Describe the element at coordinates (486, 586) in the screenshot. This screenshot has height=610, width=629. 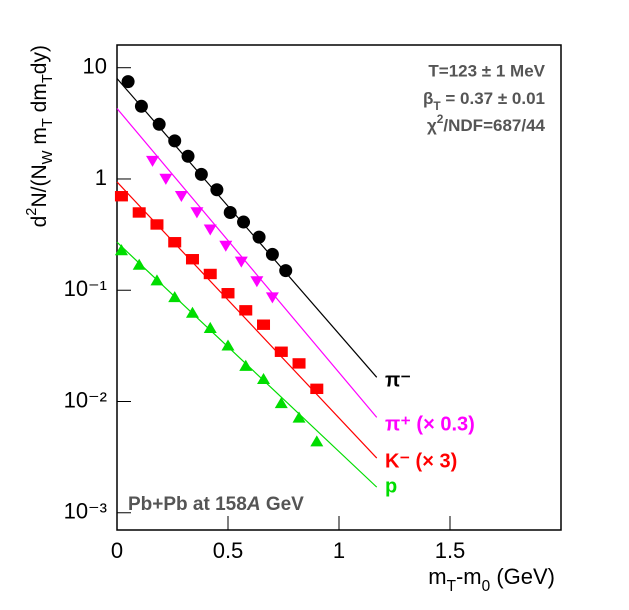
I see `label-part: 0` at that location.